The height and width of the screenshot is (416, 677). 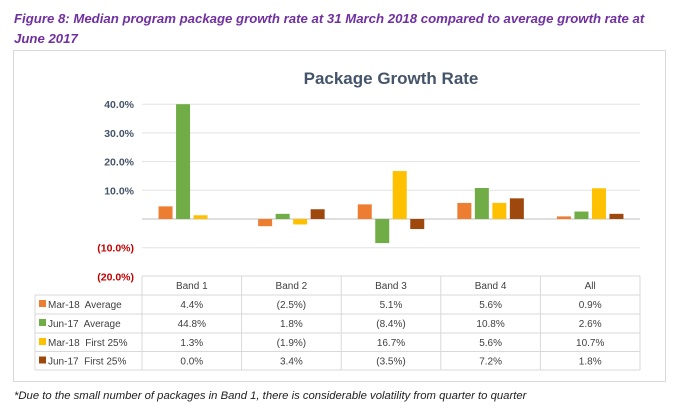 I want to click on y-tick-label: 40.0%, so click(x=119, y=105).